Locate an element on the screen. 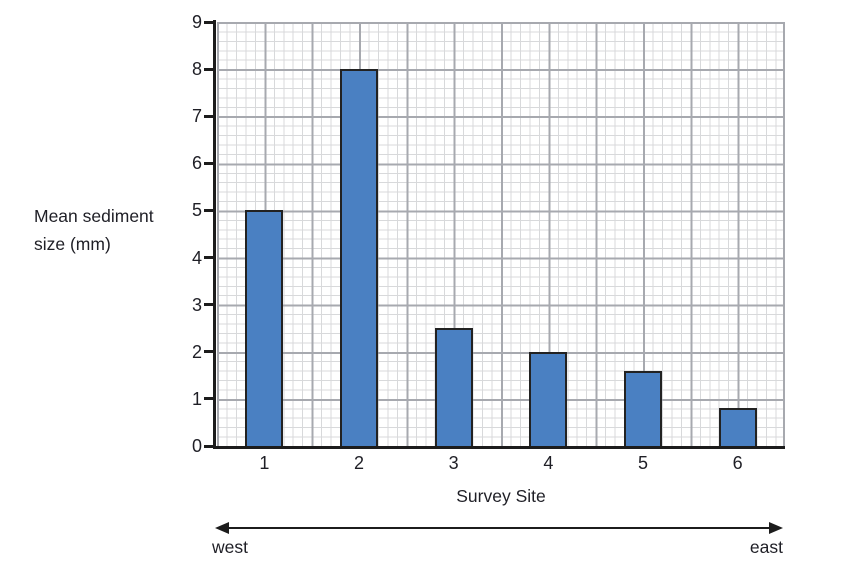 Image resolution: width=842 pixels, height=570 pixels. y-tick-label-4: 4 is located at coordinates (196, 257).